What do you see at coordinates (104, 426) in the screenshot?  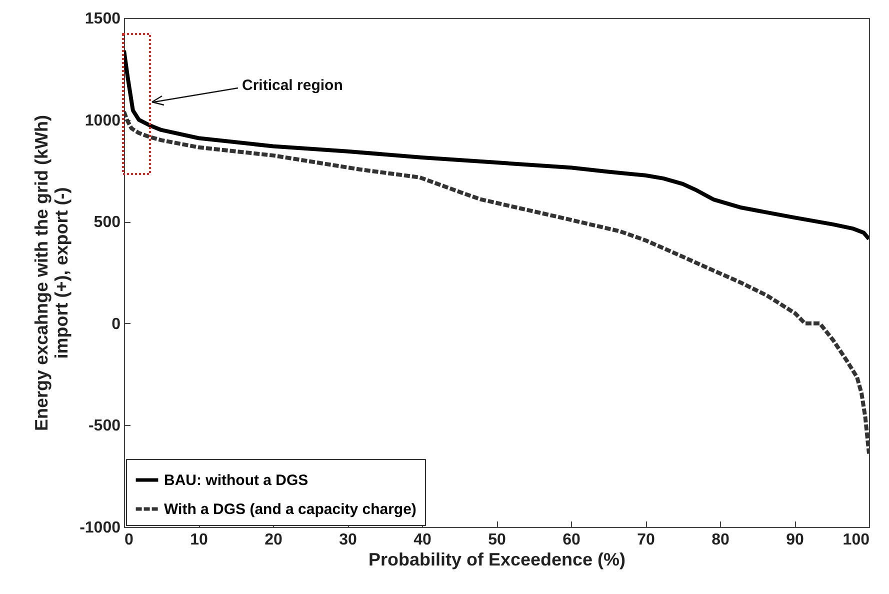 I see `y-tick-label: -500` at bounding box center [104, 426].